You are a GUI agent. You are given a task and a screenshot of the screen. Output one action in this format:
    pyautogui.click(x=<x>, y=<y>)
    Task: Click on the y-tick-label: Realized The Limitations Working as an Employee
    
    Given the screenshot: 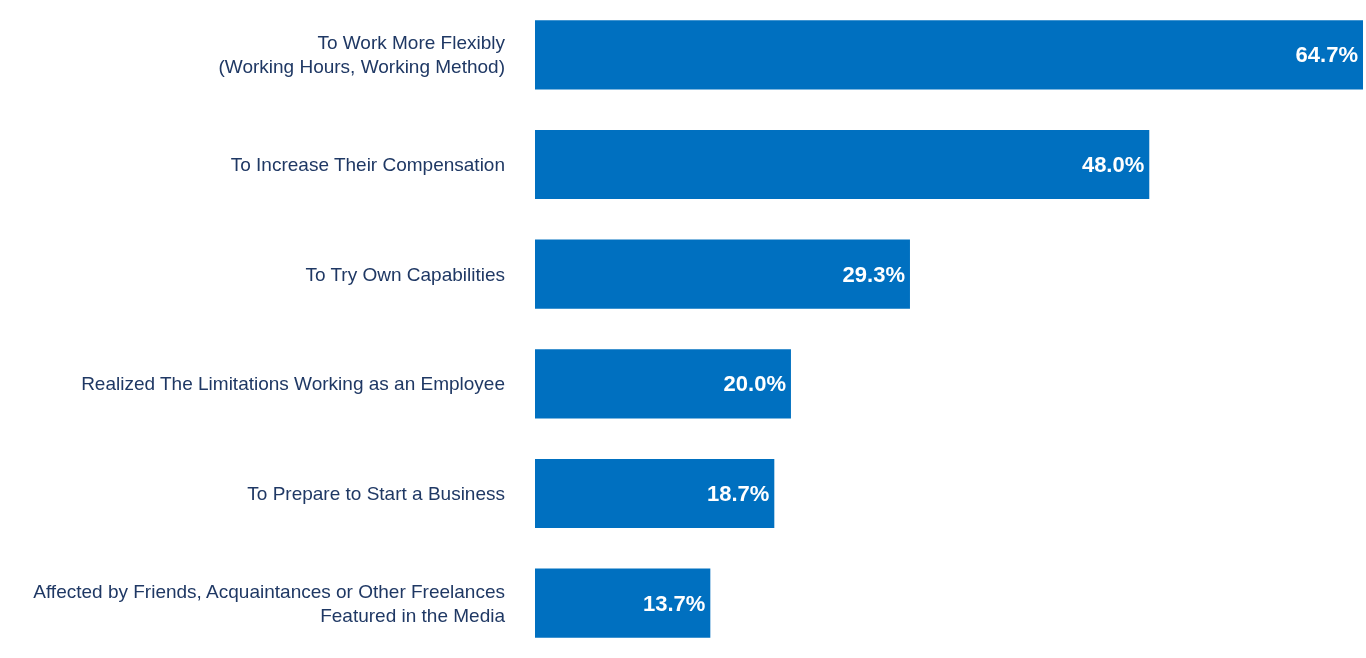 What is the action you would take?
    pyautogui.click(x=293, y=384)
    